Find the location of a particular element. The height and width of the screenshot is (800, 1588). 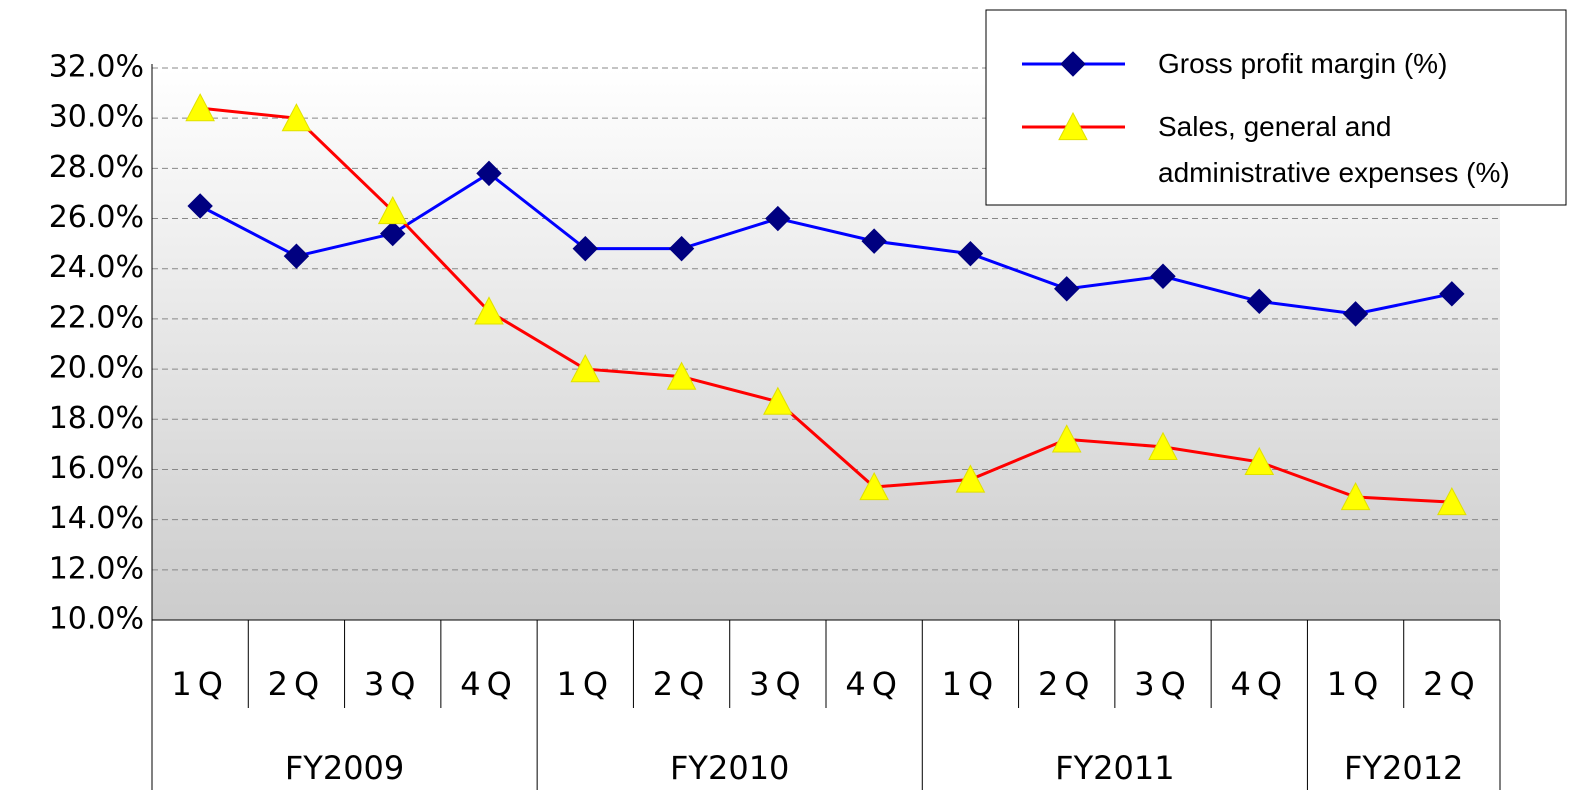

group-label: FY2010 is located at coordinates (729, 768).